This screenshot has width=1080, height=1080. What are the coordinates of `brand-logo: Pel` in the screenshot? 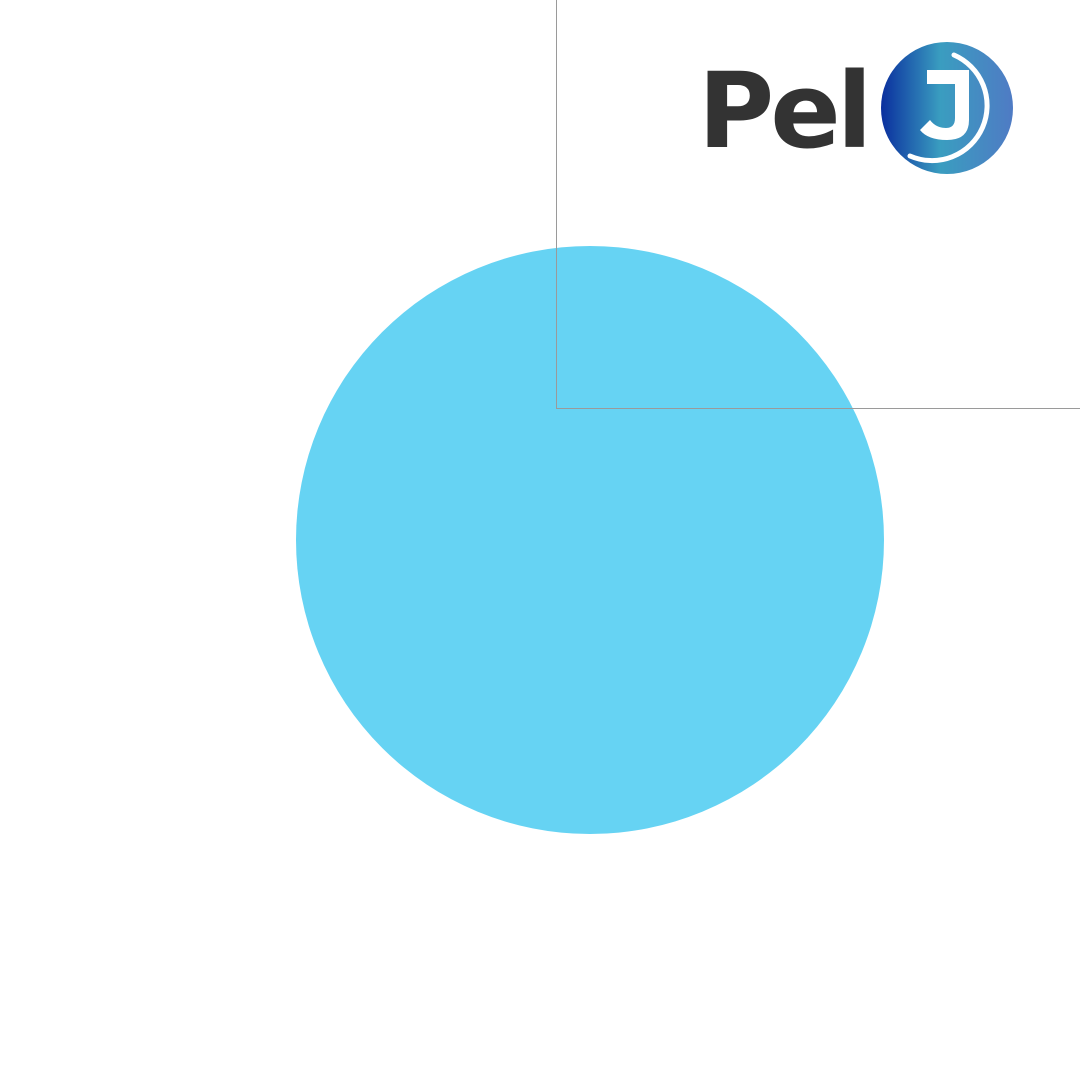 It's located at (858, 110).